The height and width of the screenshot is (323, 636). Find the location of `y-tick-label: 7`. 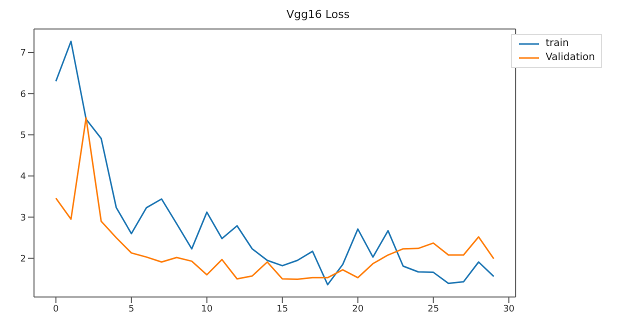

y-tick-label: 7 is located at coordinates (23, 53).